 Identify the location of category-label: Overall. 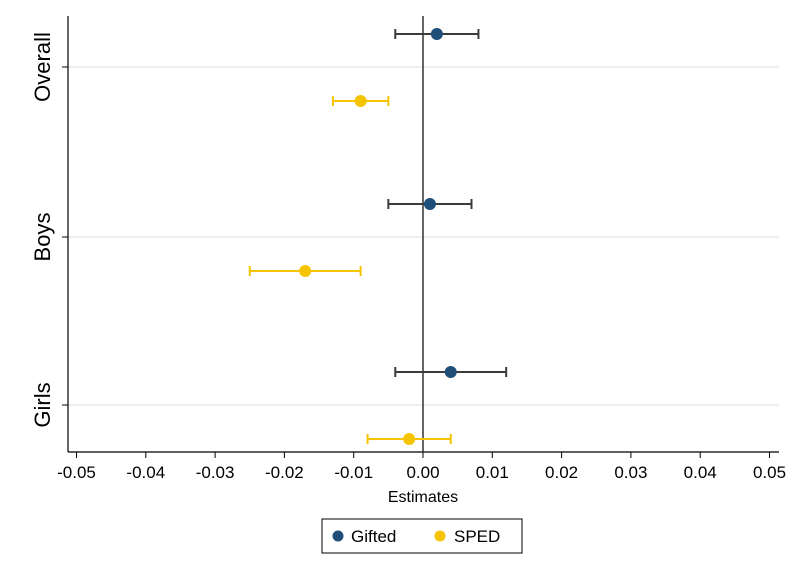
(42, 67).